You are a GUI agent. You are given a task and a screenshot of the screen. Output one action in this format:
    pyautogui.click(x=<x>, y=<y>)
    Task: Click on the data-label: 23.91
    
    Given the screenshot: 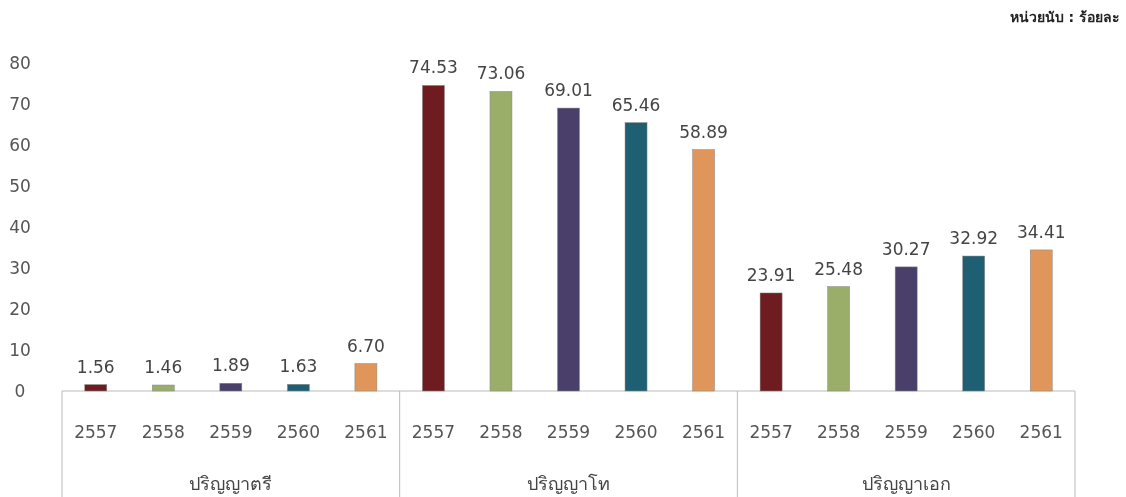 What is the action you would take?
    pyautogui.click(x=771, y=274)
    